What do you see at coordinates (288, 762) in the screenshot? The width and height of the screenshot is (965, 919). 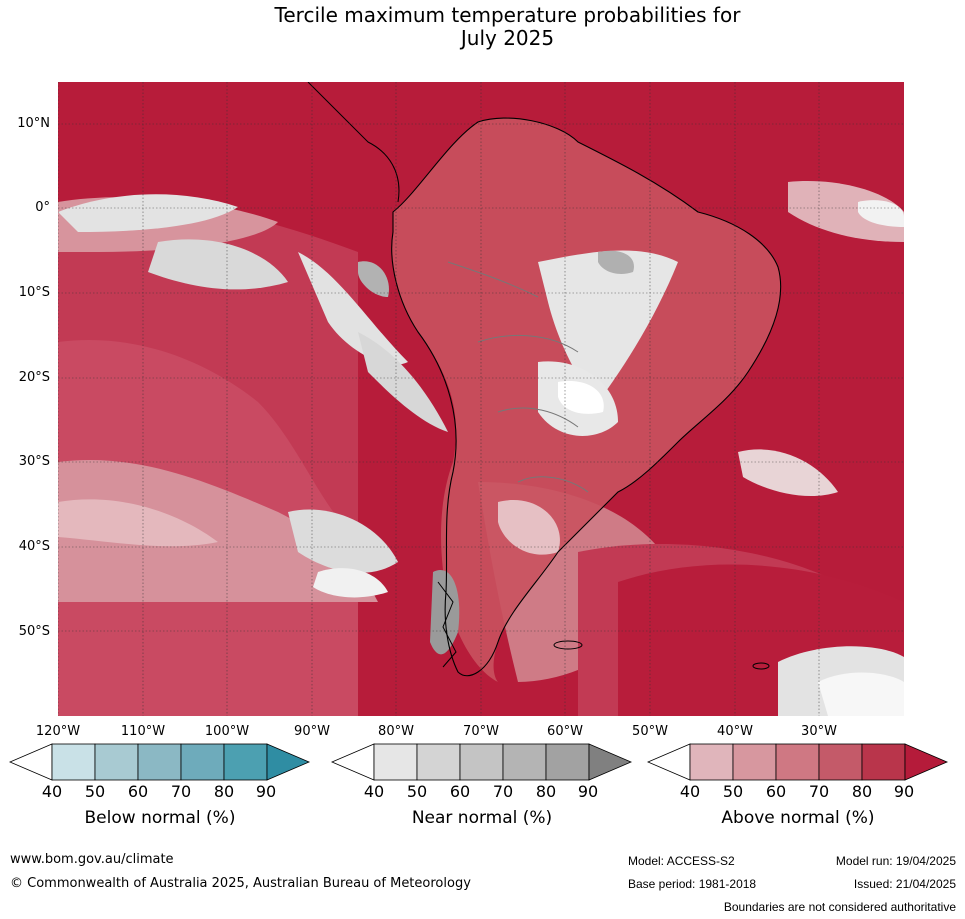 I see `below-colorbar-high-extend` at bounding box center [288, 762].